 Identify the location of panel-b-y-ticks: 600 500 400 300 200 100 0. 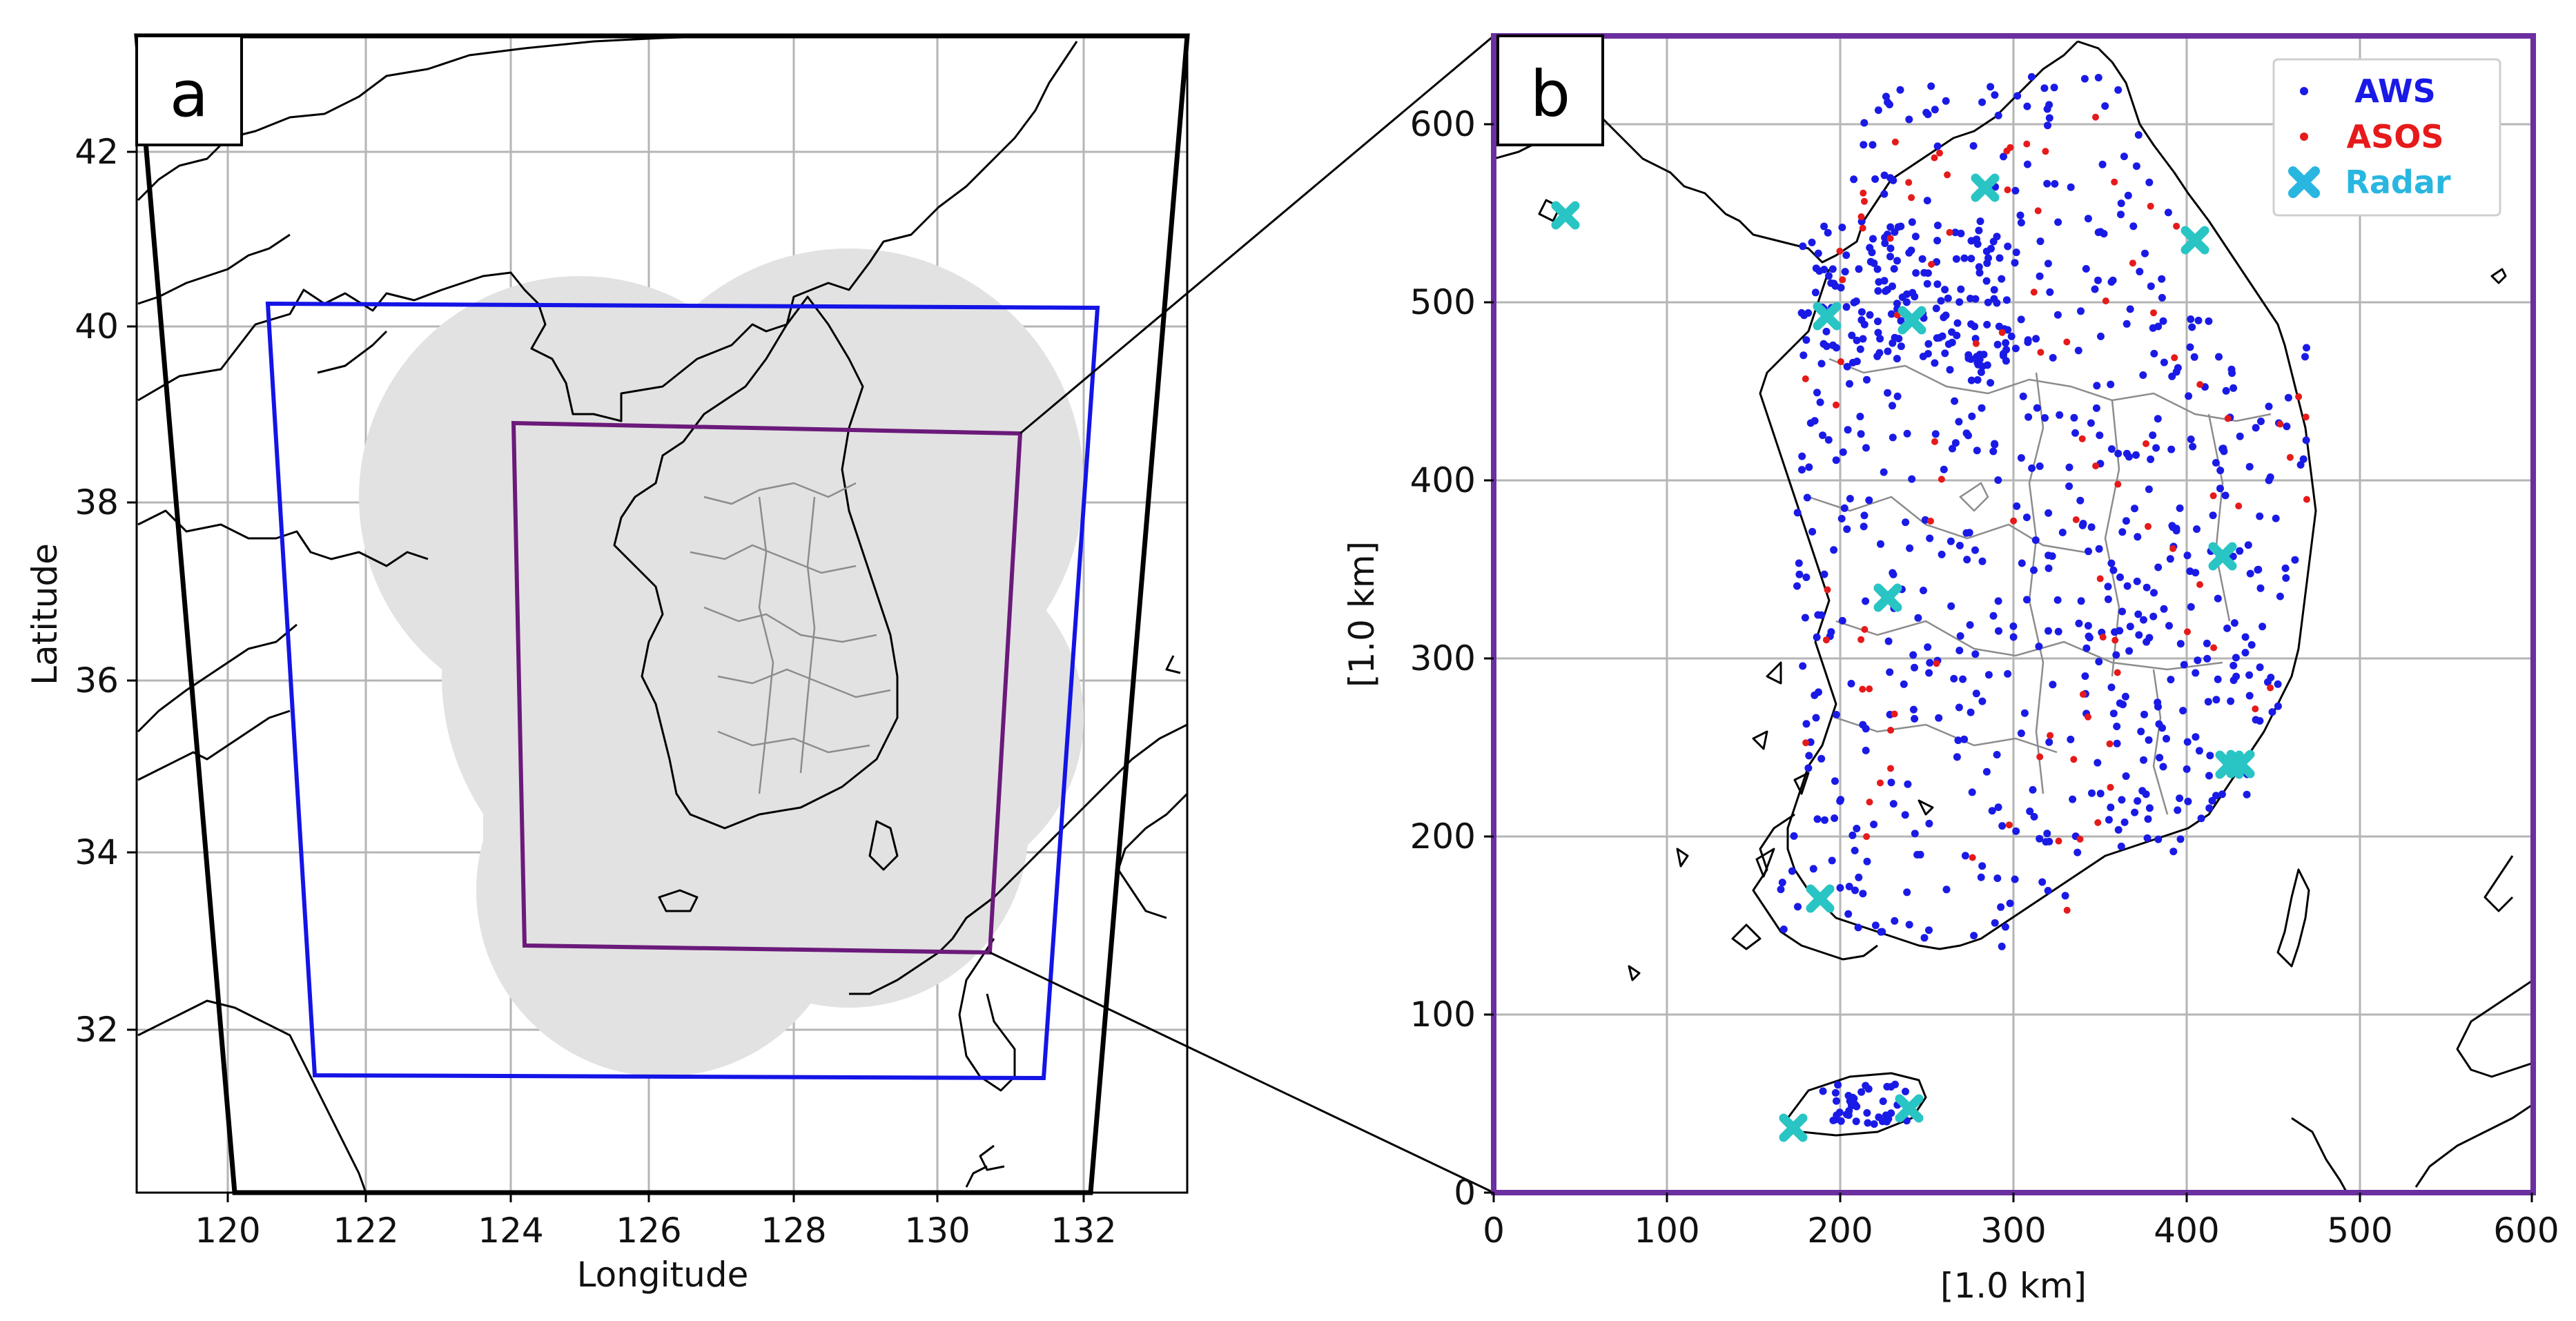
(1452, 658).